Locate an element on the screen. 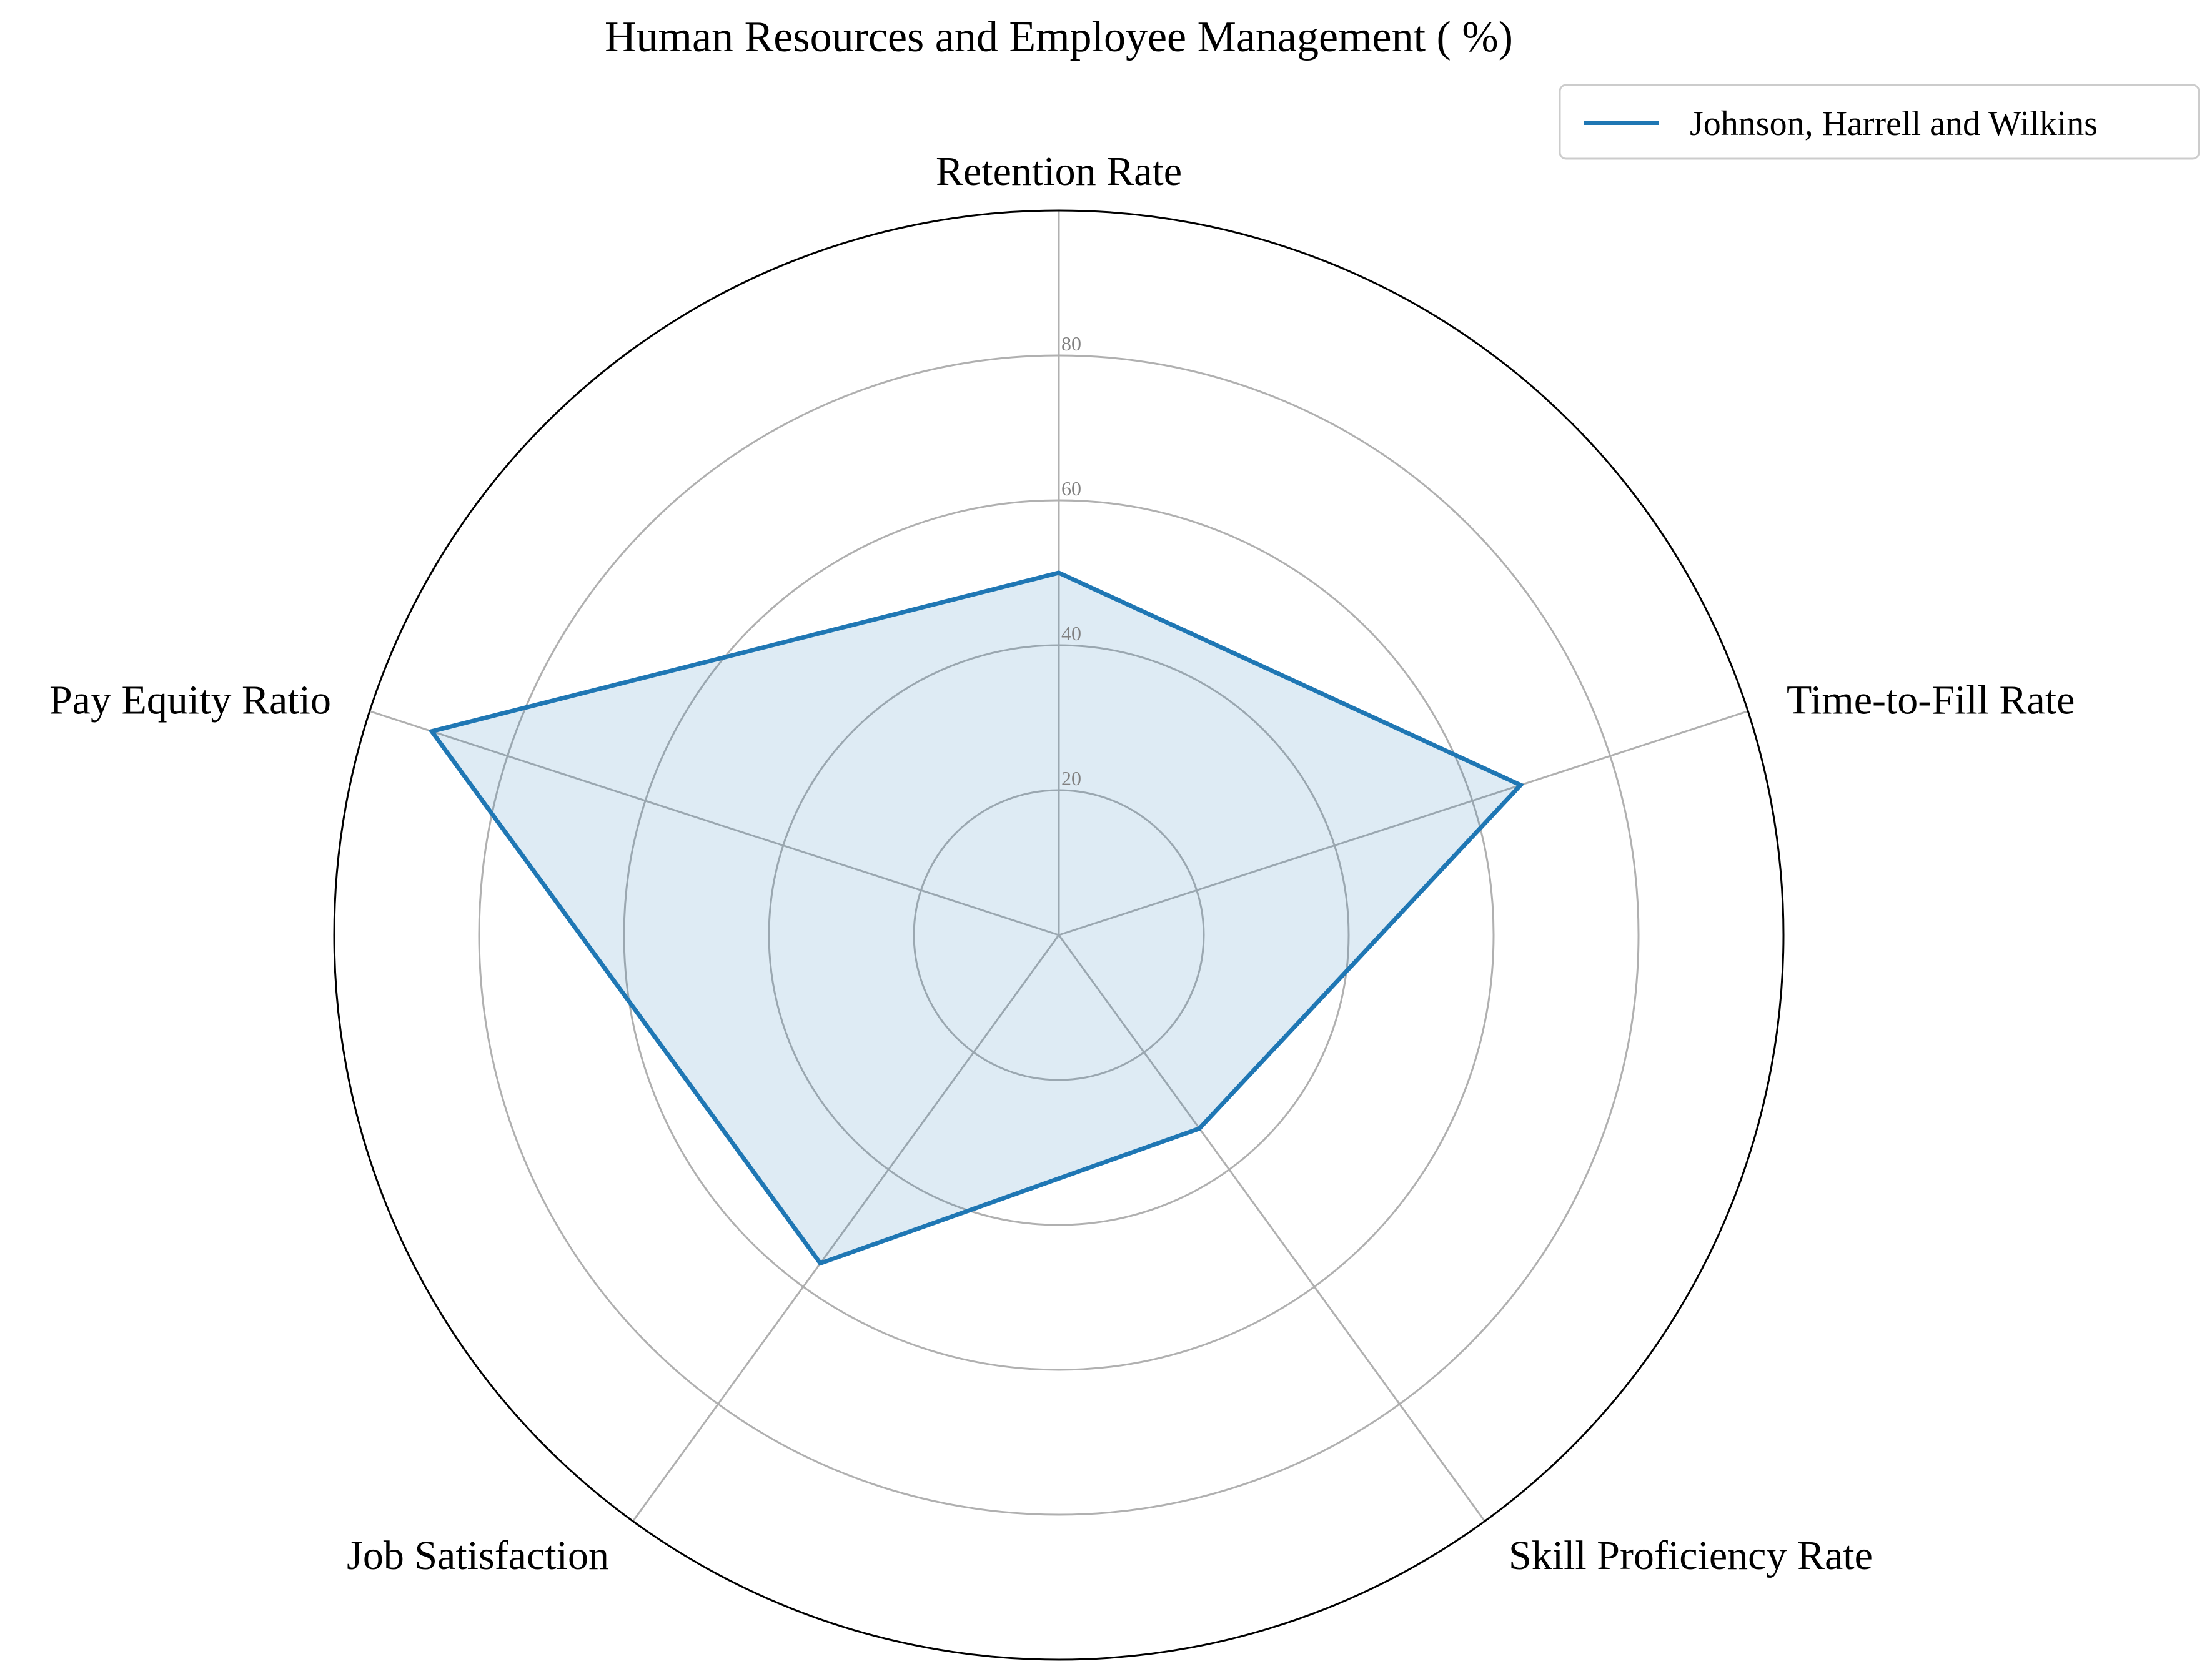 The width and height of the screenshot is (2212, 1679). radial-tick-label: 20 is located at coordinates (1071, 778).